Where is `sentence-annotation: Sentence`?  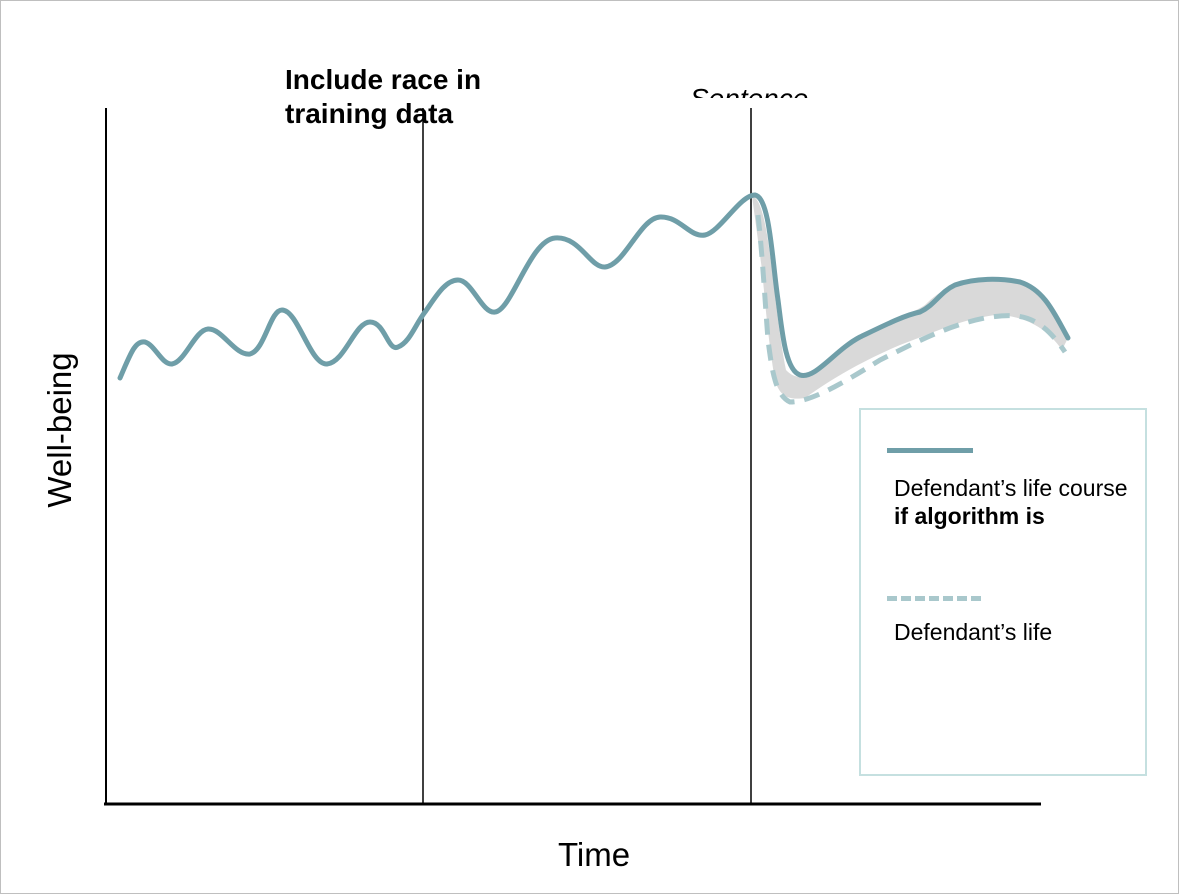 sentence-annotation: Sentence is located at coordinates (770, 90).